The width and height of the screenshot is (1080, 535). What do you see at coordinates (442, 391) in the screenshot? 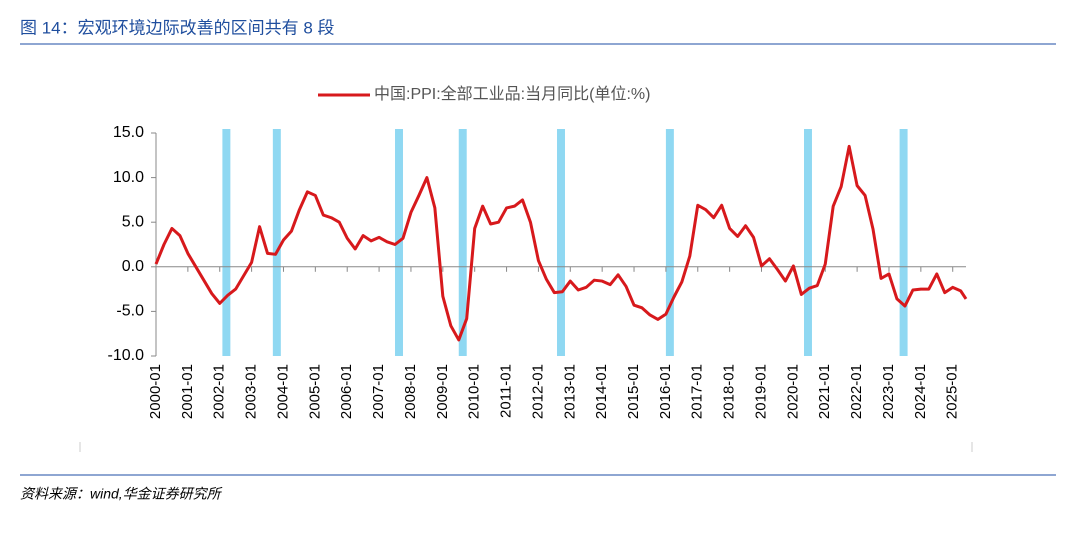
I see `x-tick-label: 2009-01` at bounding box center [442, 391].